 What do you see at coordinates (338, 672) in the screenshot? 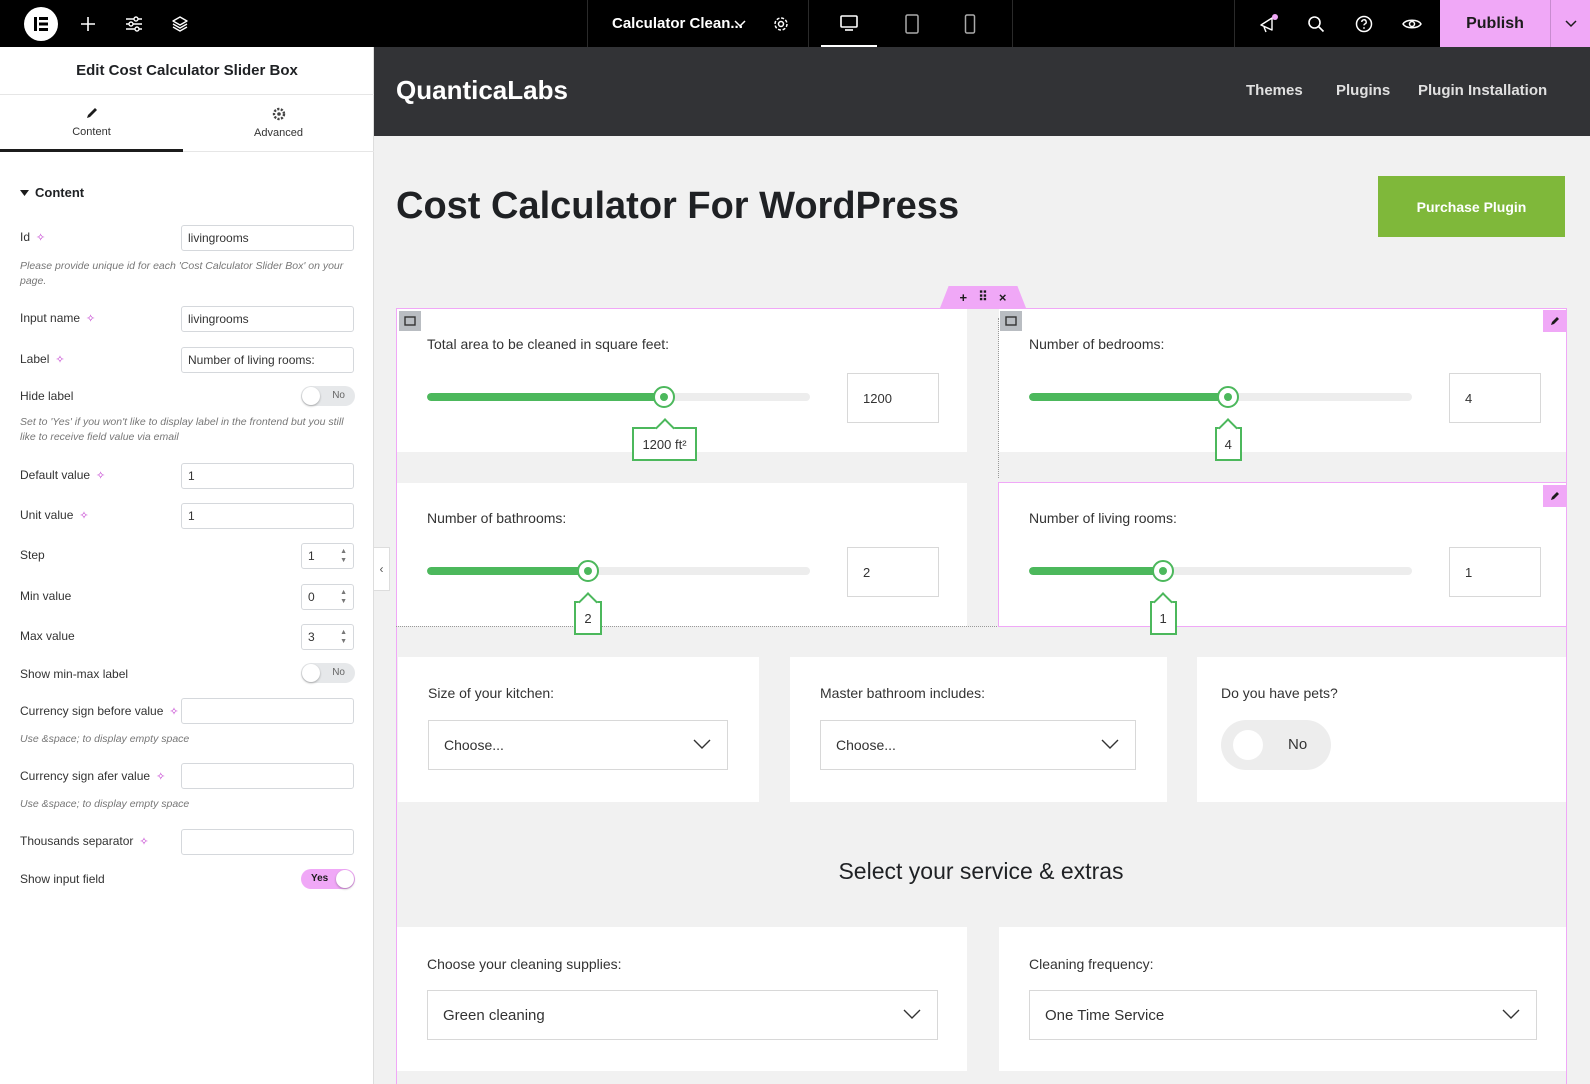
I see `toggle-state: No` at bounding box center [338, 672].